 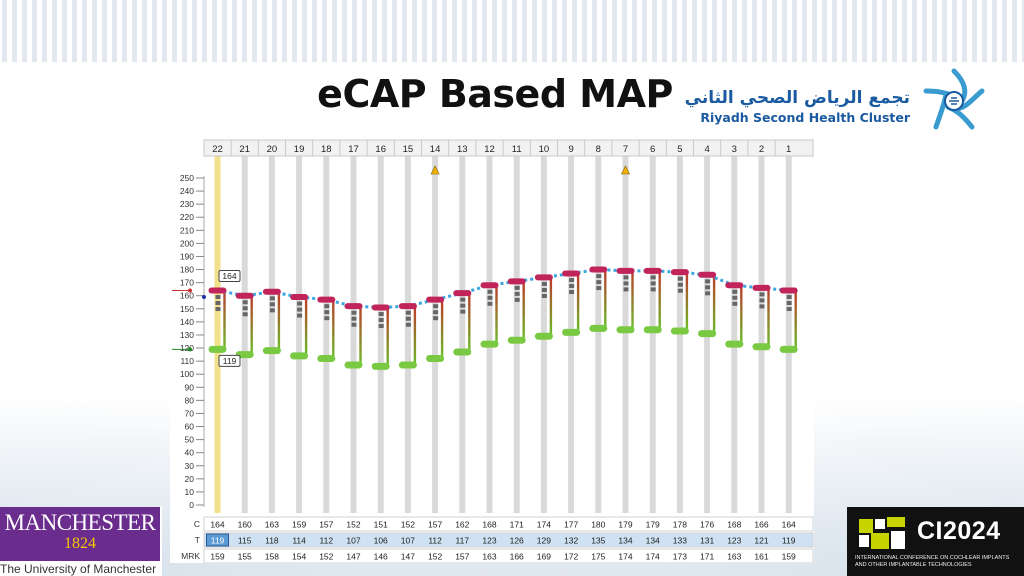 What do you see at coordinates (187, 243) in the screenshot?
I see `y-tick-label: 200` at bounding box center [187, 243].